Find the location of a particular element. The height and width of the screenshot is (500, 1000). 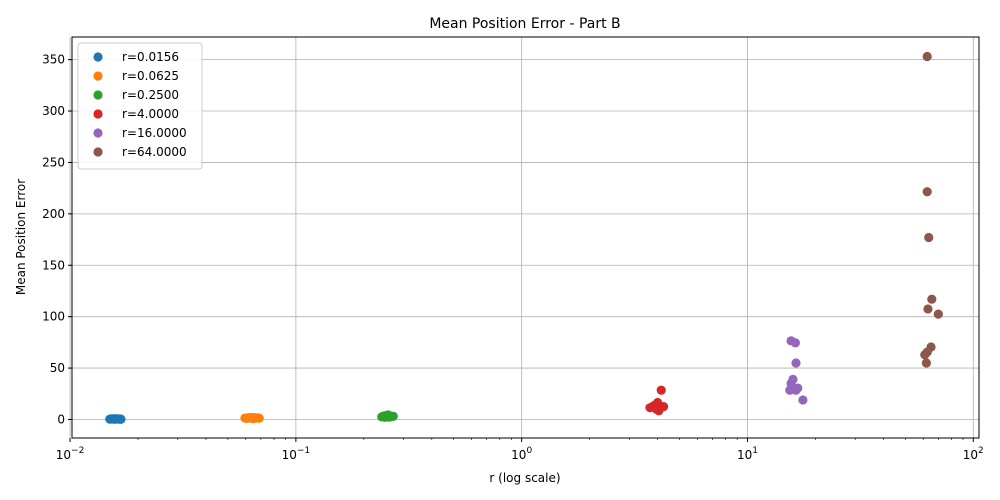

legend-box is located at coordinates (140, 106).